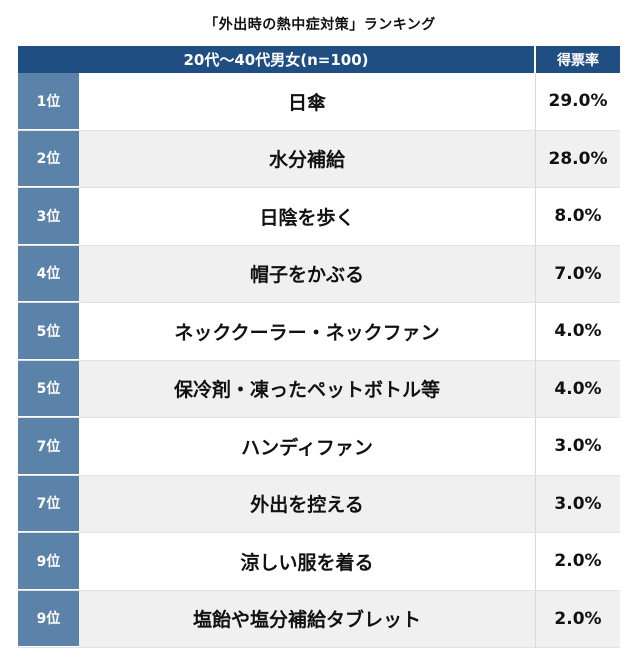 The width and height of the screenshot is (640, 669). I want to click on table-header: 20代〜40代男女(n=100) 得票率, so click(319, 59).